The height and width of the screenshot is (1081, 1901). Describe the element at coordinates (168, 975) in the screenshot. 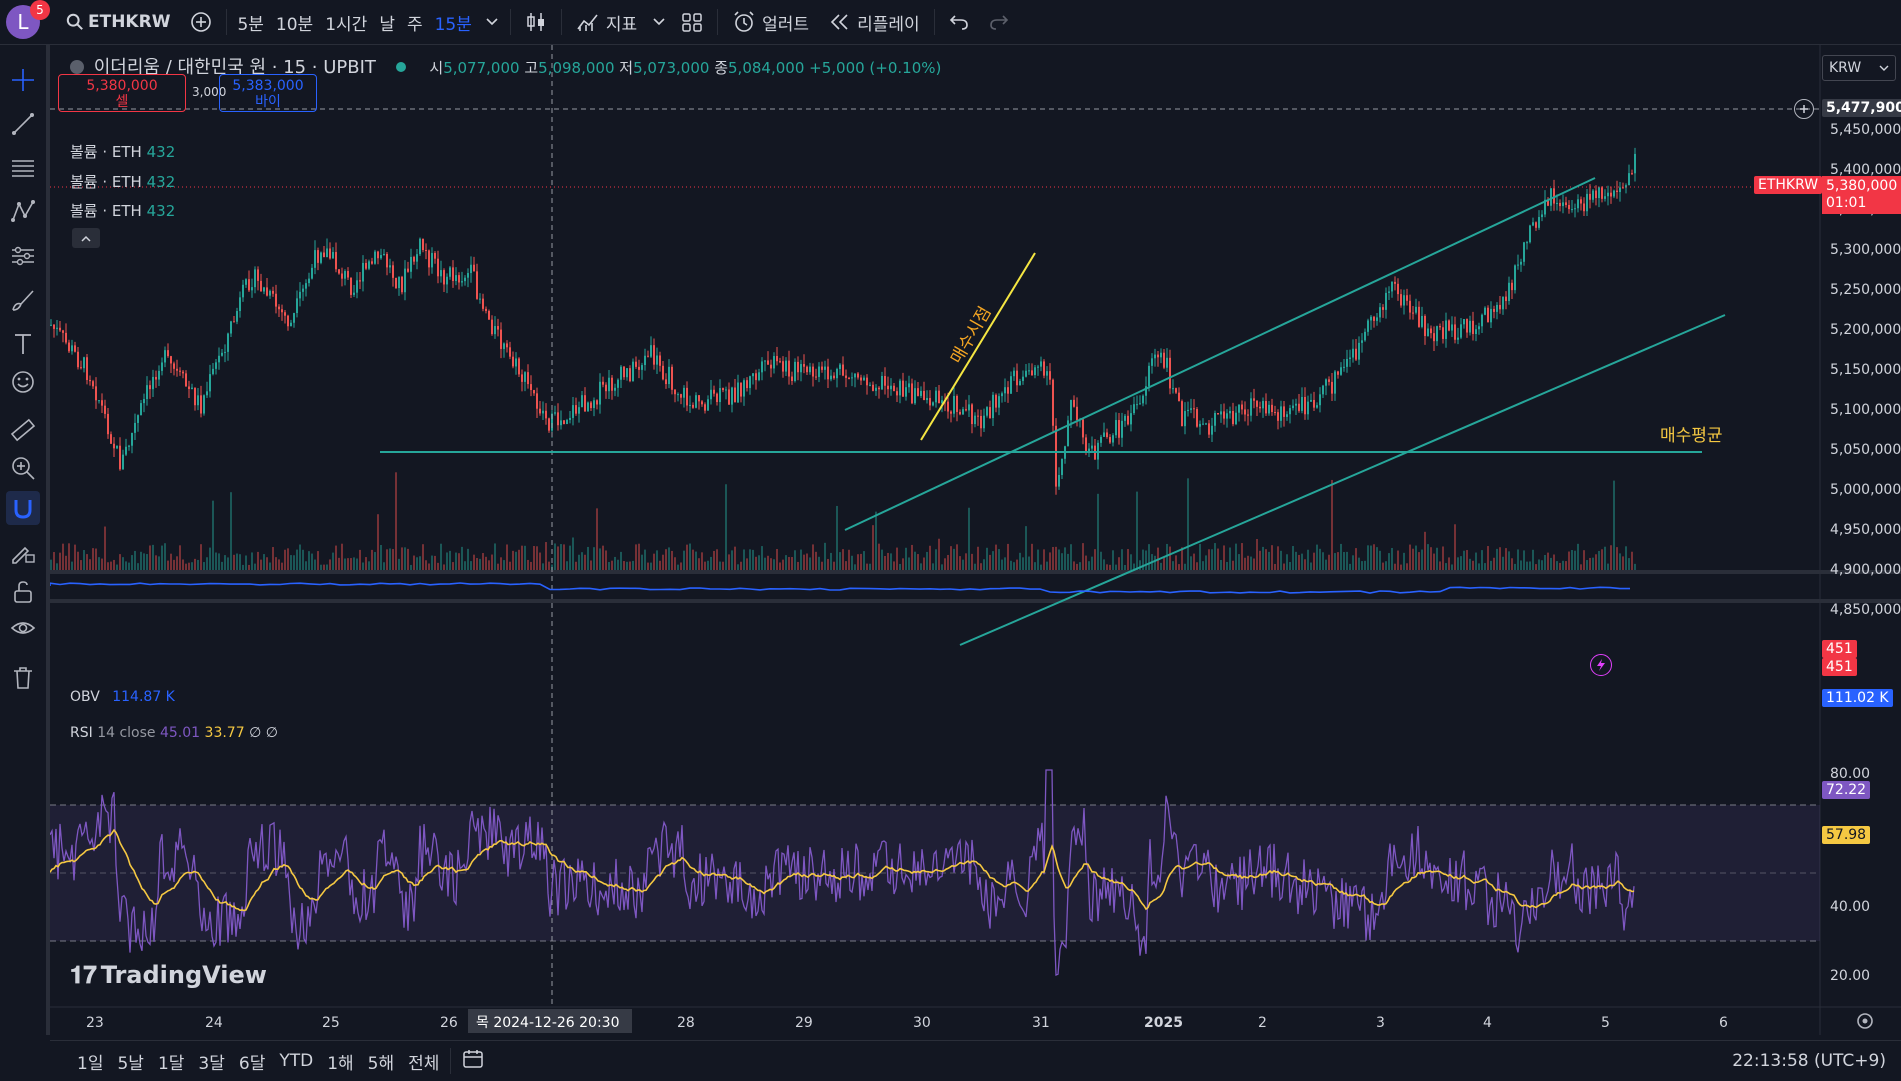

I see `tradingview-logo: 𝟏𝟕 TradingView` at that location.